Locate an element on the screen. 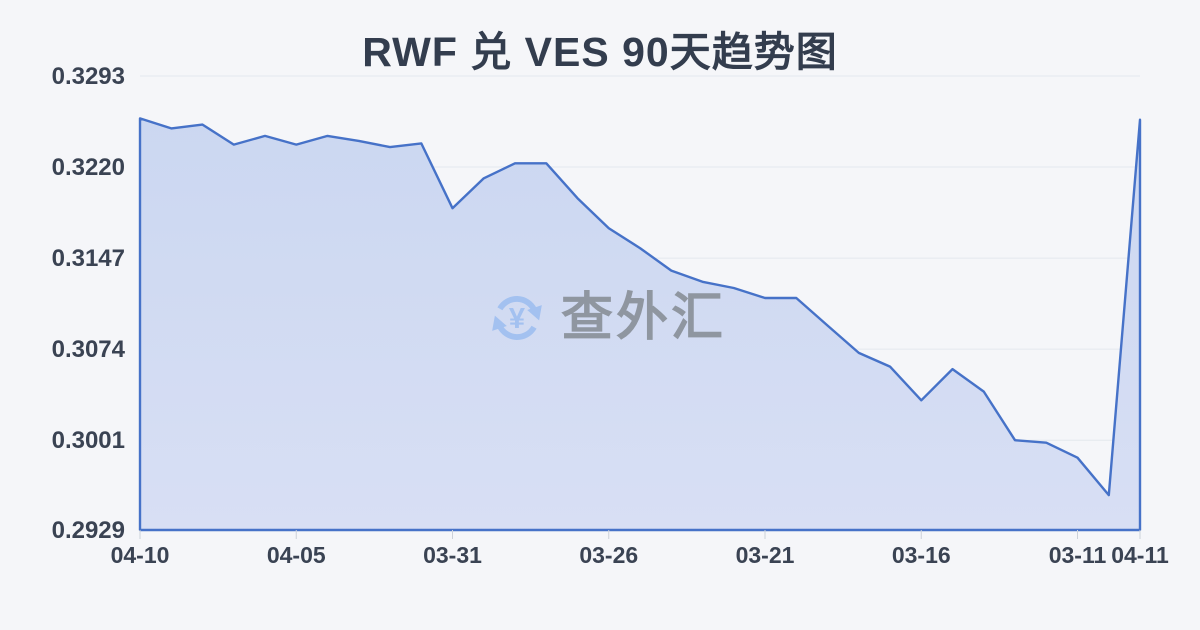 This screenshot has height=630, width=1200. x-axis-label: 04-10 is located at coordinates (140, 555).